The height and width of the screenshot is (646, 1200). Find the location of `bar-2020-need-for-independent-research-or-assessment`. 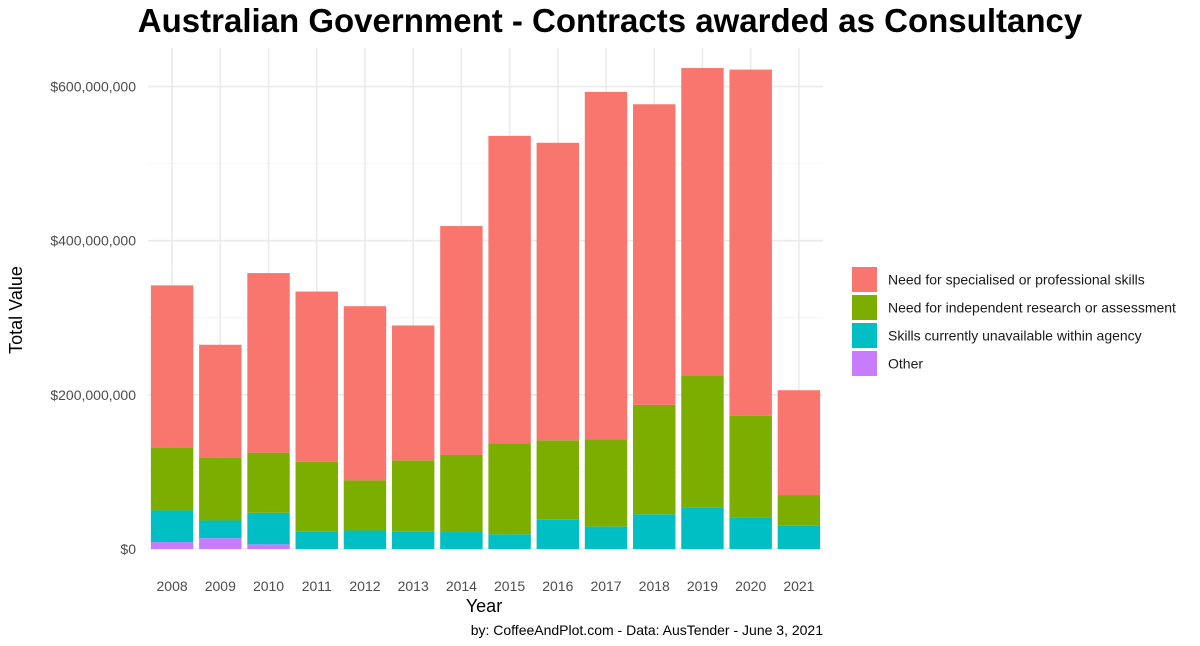

bar-2020-need-for-independent-research-or-assessment is located at coordinates (750, 466).